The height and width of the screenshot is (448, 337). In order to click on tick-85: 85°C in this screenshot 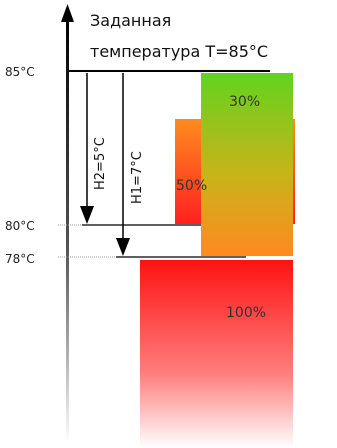, I will do `click(20, 72)`.